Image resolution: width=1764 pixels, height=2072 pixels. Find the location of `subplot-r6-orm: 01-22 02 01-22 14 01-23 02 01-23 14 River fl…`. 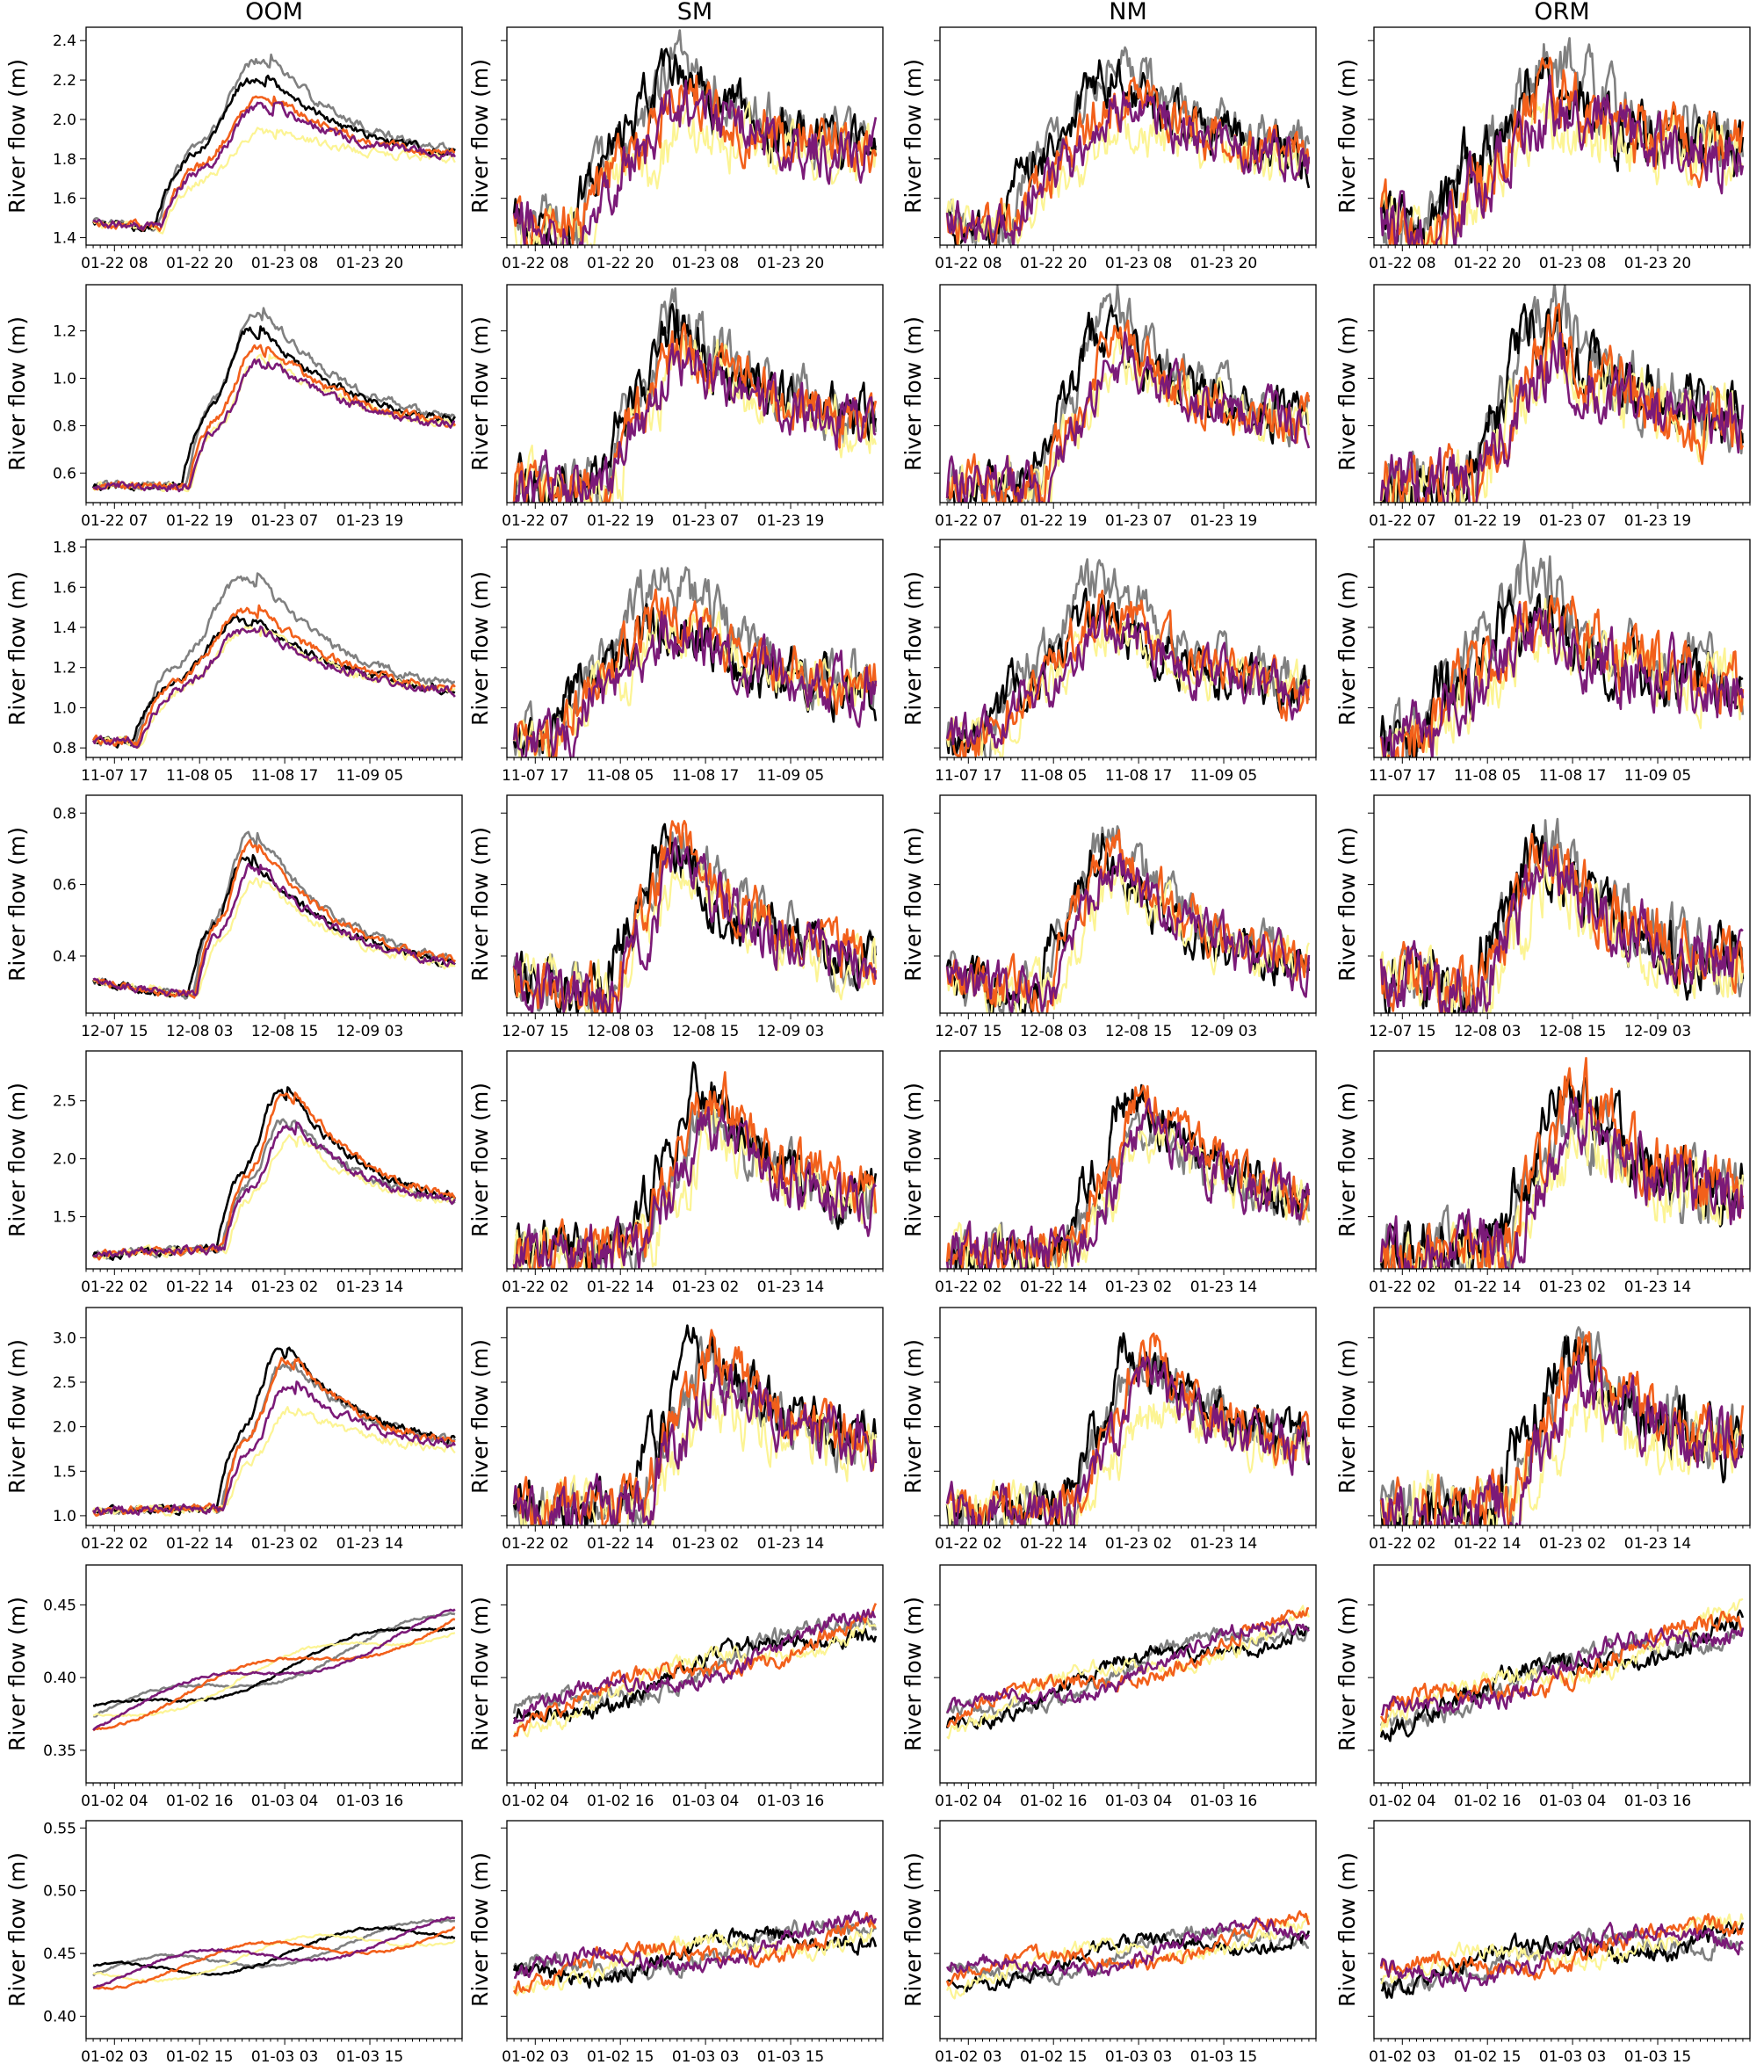

subplot-r6-orm: 01-22 02 01-22 14 01-23 02 01-23 14 River fl… is located at coordinates (1542, 1430).